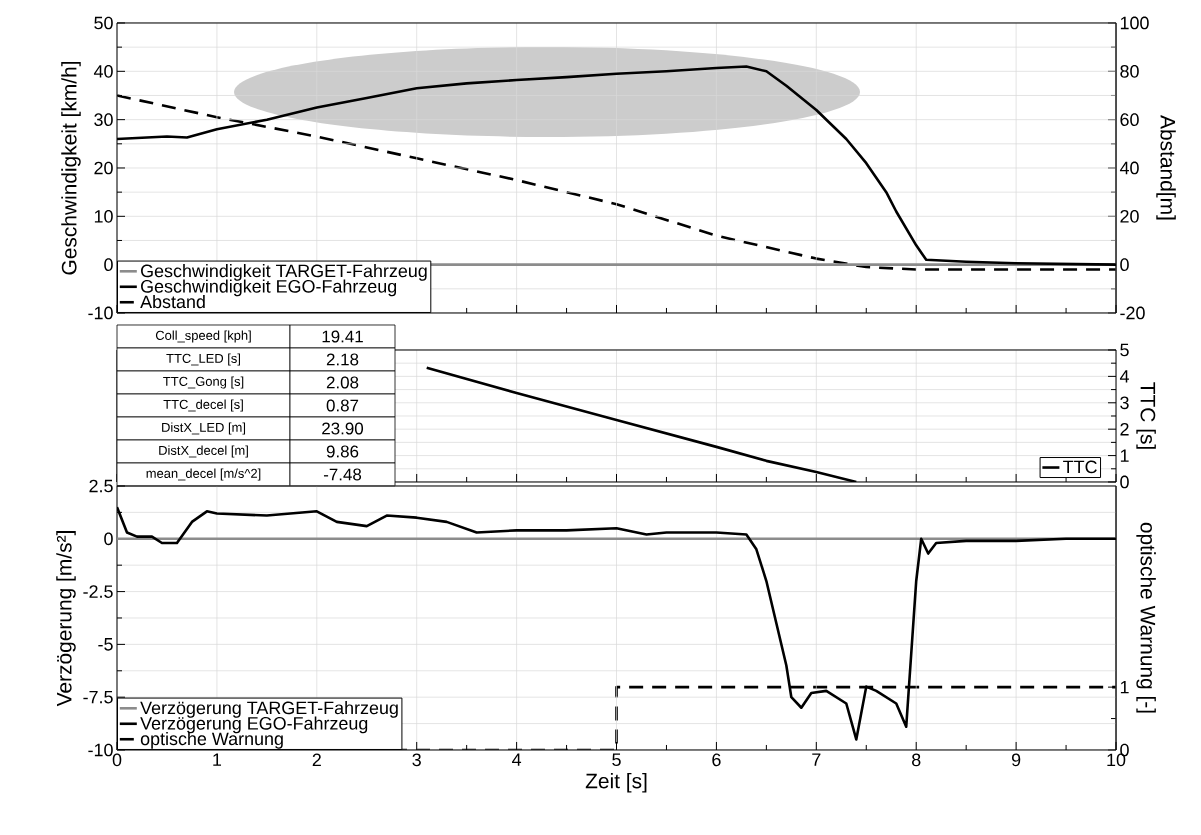 This screenshot has height=835, width=1201. What do you see at coordinates (616, 783) in the screenshot?
I see `x-axis-title: Zeit [s]` at bounding box center [616, 783].